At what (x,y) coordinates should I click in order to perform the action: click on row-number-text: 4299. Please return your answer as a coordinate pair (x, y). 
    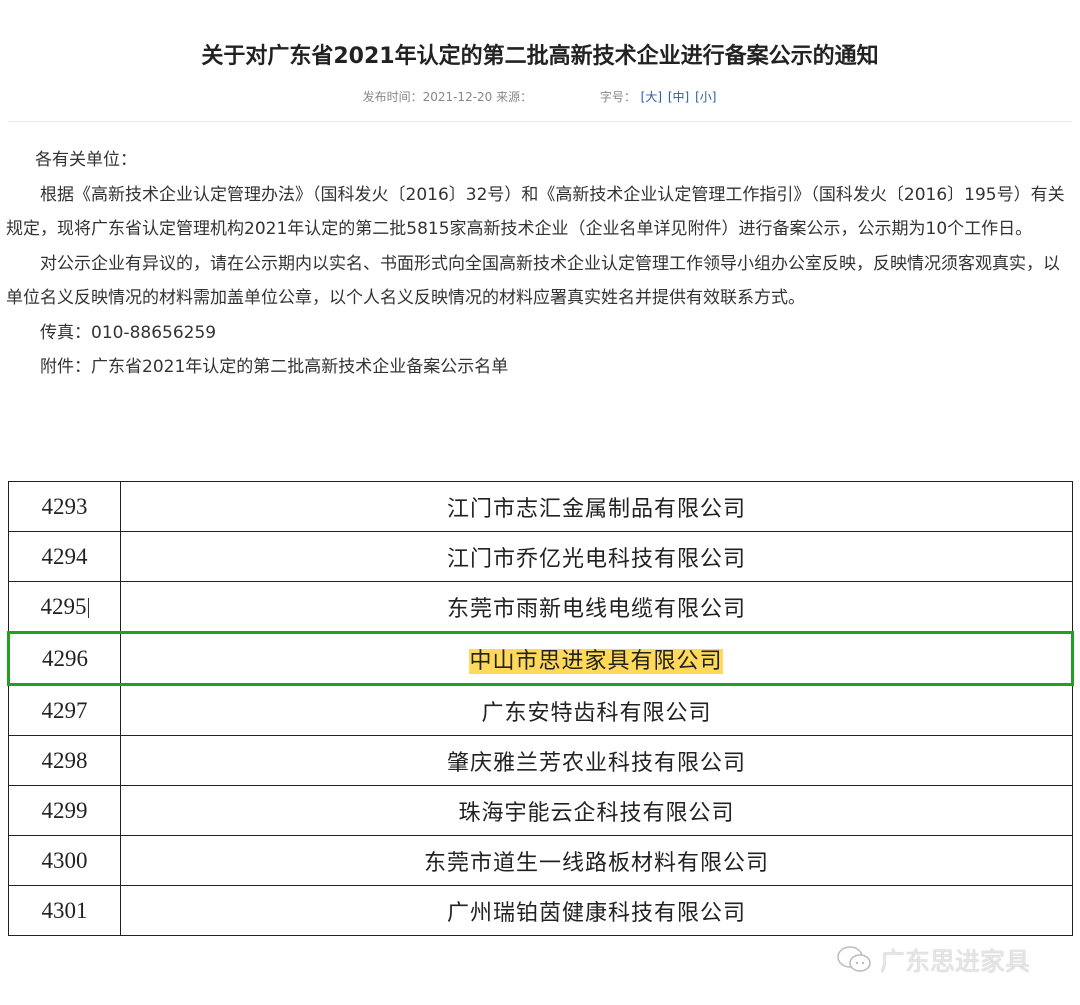
    Looking at the image, I should click on (64, 810).